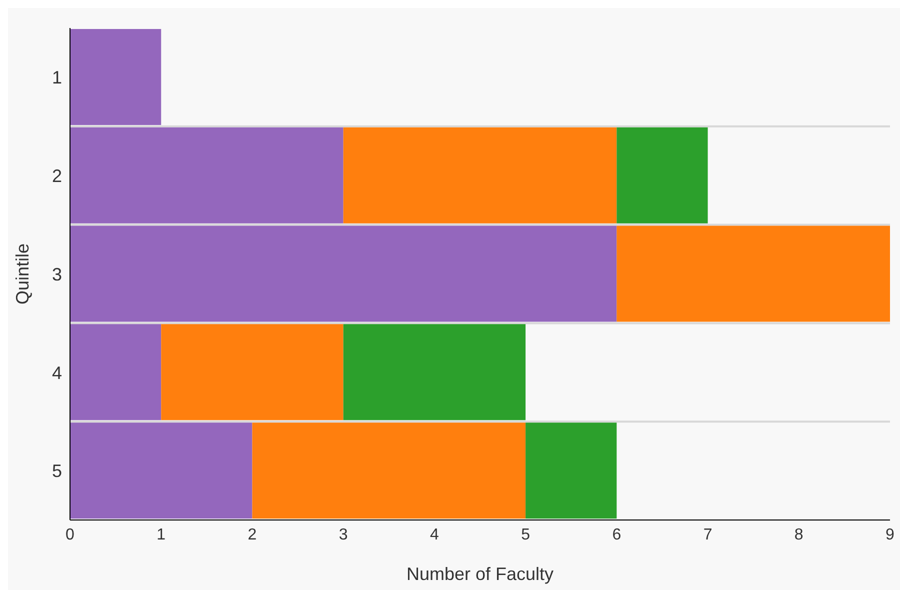  What do you see at coordinates (57, 78) in the screenshot?
I see `y-tick-label: 1` at bounding box center [57, 78].